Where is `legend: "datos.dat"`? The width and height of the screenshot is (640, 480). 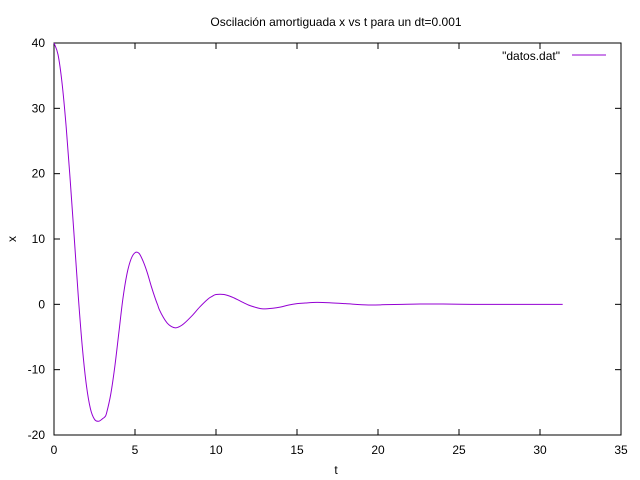 legend: "datos.dat" is located at coordinates (554, 56).